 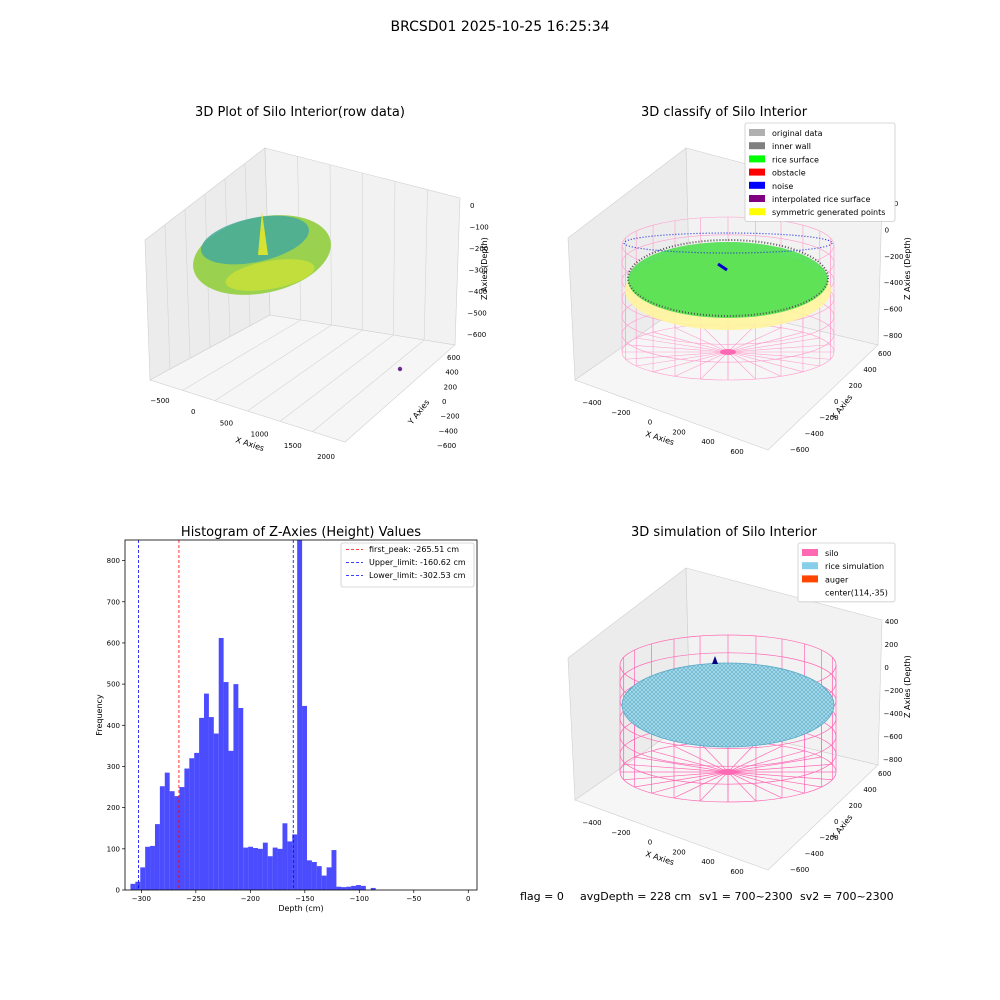 I want to click on classify-auger, so click(x=722, y=267).